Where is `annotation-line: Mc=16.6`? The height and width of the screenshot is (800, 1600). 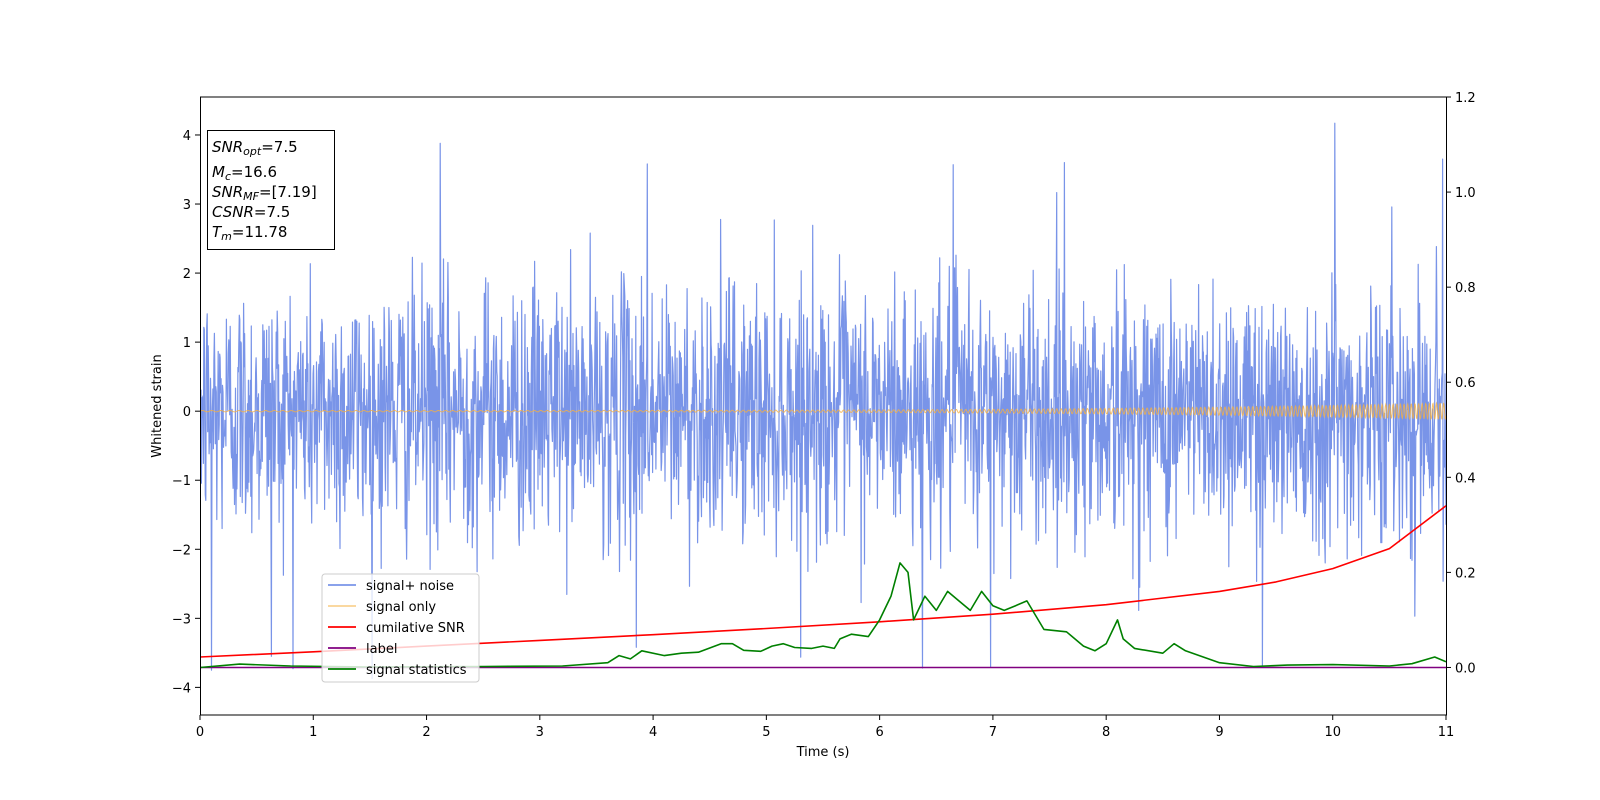
annotation-line: Mc=16.6 is located at coordinates (244, 173).